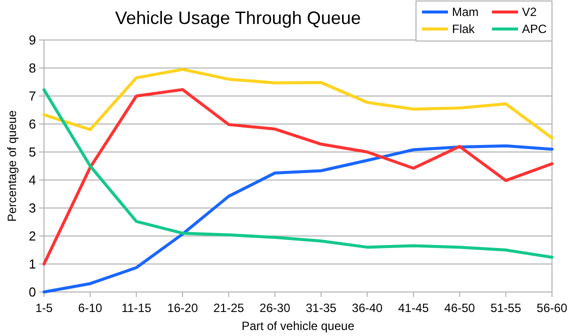 The image size is (575, 336). Describe the element at coordinates (182, 308) in the screenshot. I see `x-tick-label: 16-20` at that location.